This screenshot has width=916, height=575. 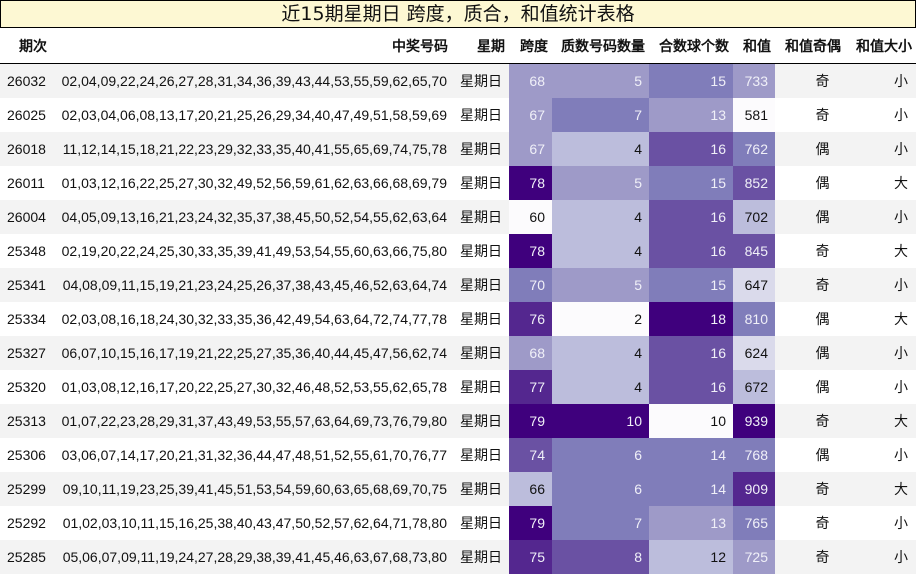 I want to click on cell-primes: 6, so click(x=600, y=489).